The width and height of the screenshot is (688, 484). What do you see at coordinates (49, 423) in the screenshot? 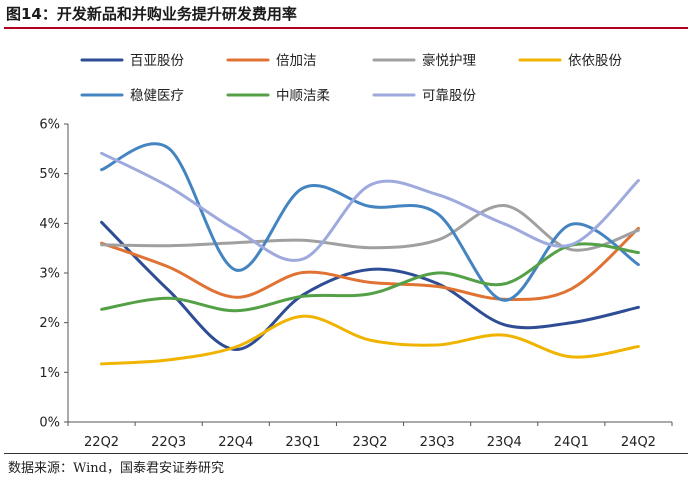
I see `y-tick-label: 0%` at bounding box center [49, 423].